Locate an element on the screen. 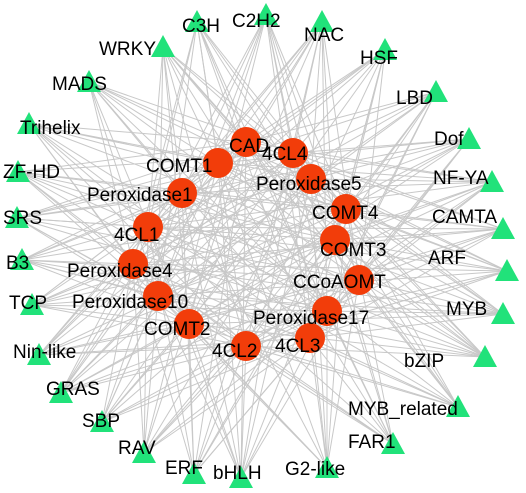 The height and width of the screenshot is (493, 526). edge-C2H2-COMT4 is located at coordinates (306, 112).